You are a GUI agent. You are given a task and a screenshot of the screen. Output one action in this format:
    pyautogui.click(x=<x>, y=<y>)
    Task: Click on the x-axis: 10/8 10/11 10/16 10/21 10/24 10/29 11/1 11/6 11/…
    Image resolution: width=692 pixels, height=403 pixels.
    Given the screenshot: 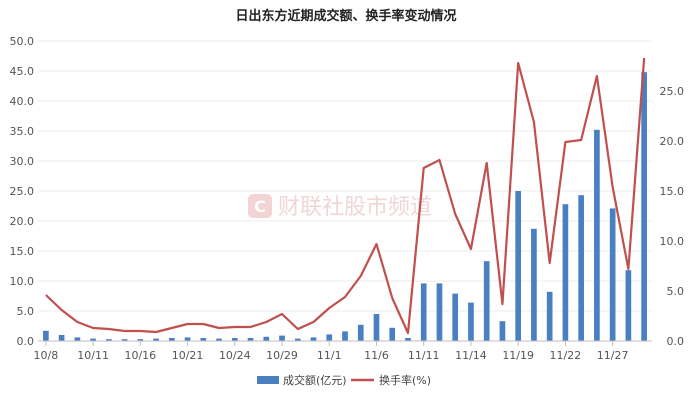 What is the action you would take?
    pyautogui.click(x=343, y=351)
    